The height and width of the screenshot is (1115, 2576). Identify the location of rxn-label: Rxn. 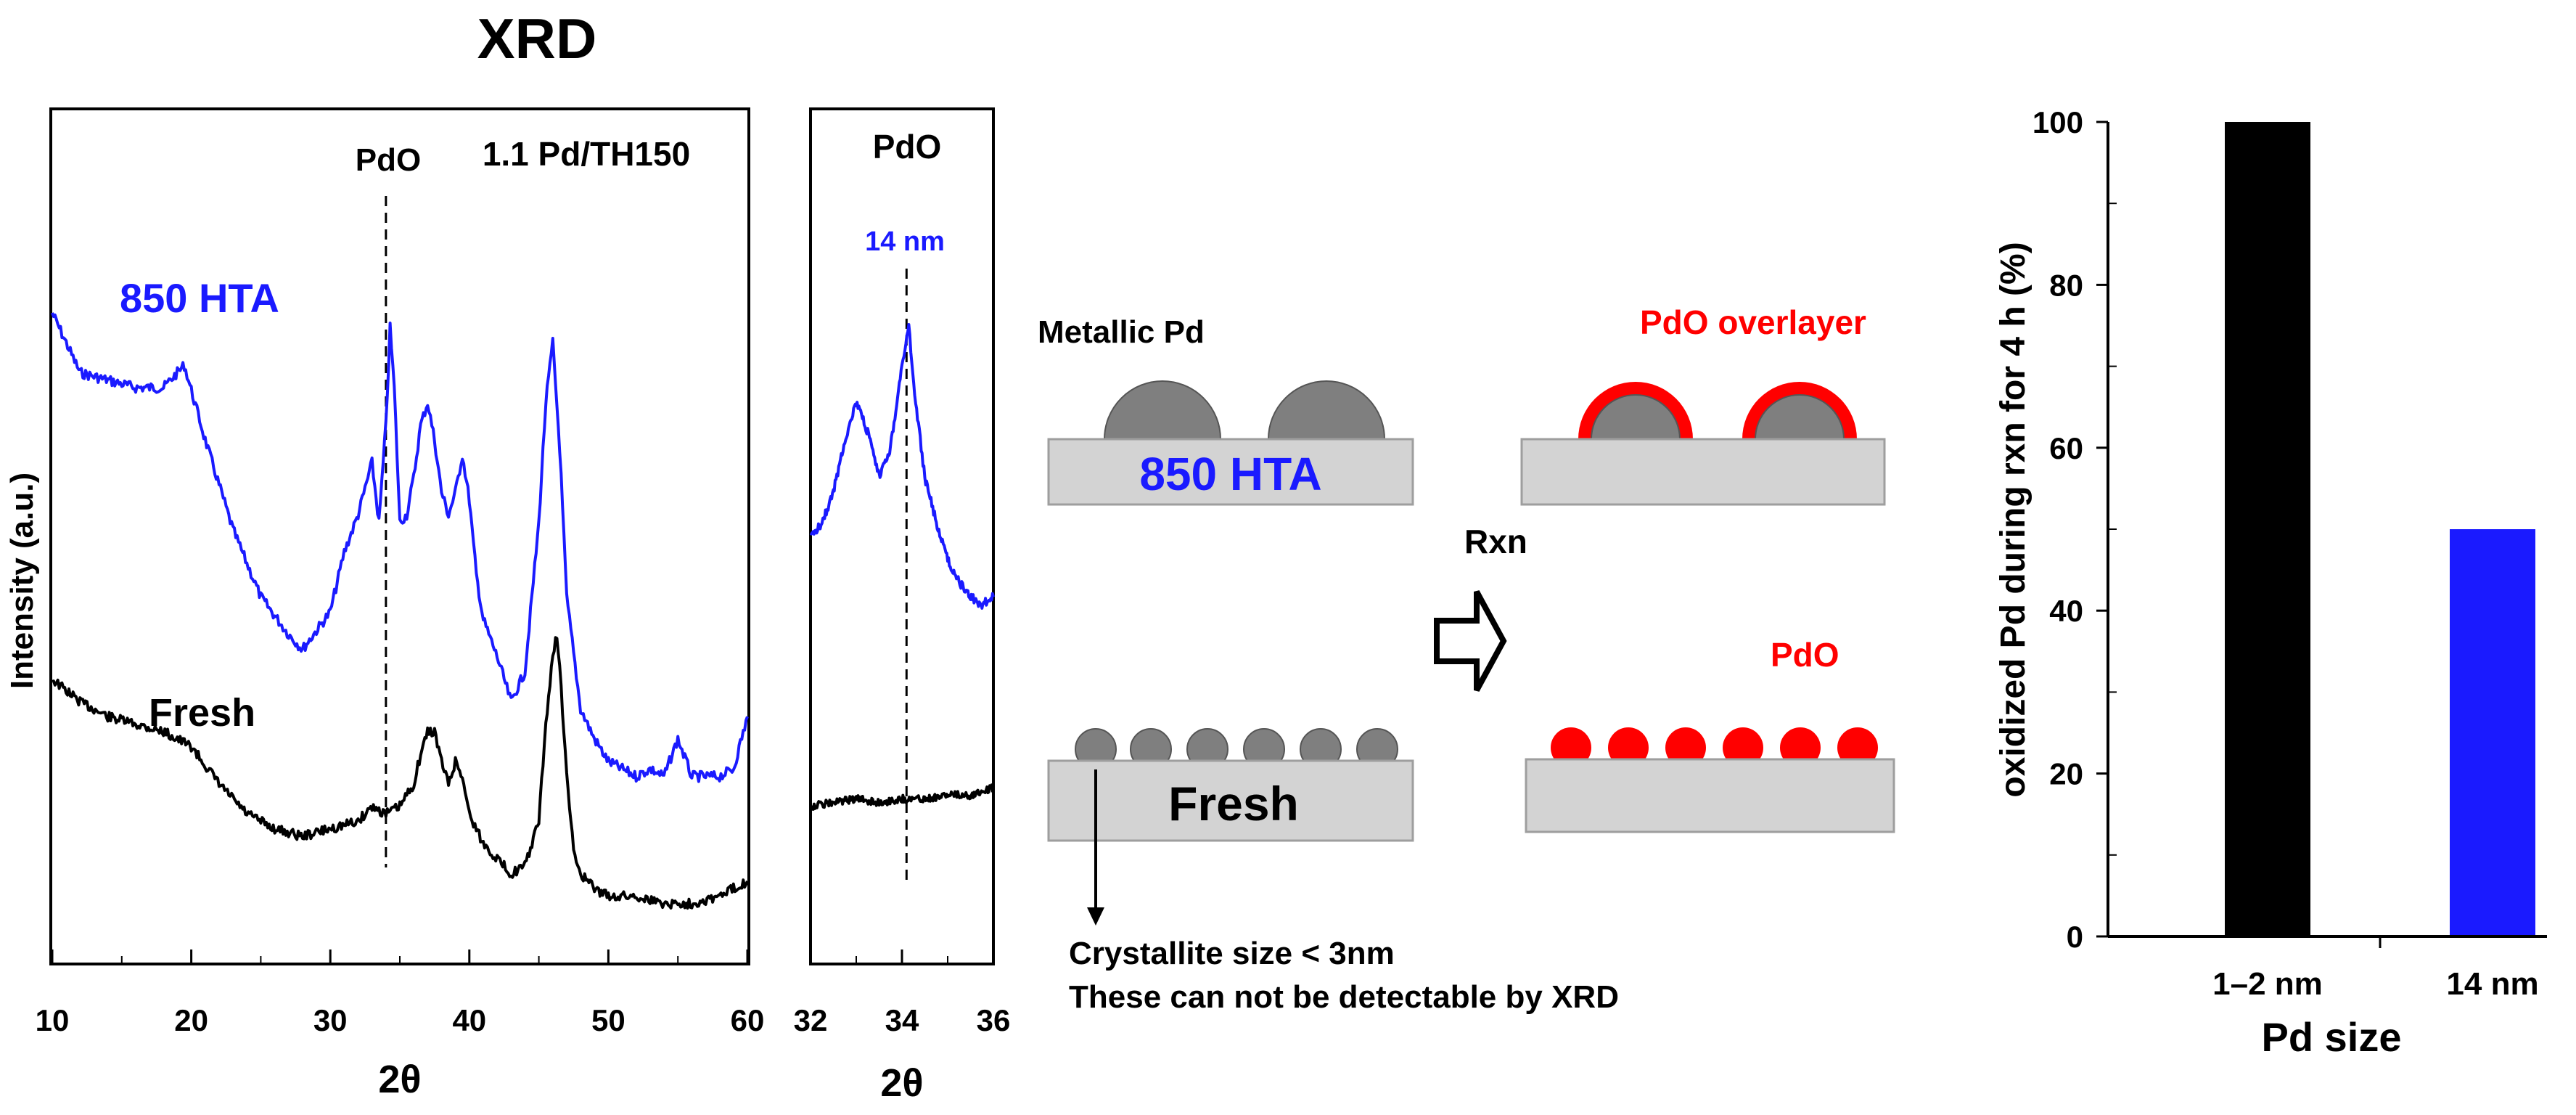
(1495, 541).